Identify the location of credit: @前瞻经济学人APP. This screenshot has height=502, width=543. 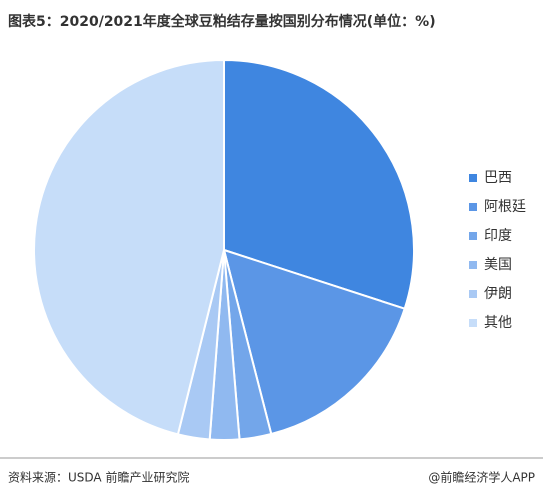
(481, 477).